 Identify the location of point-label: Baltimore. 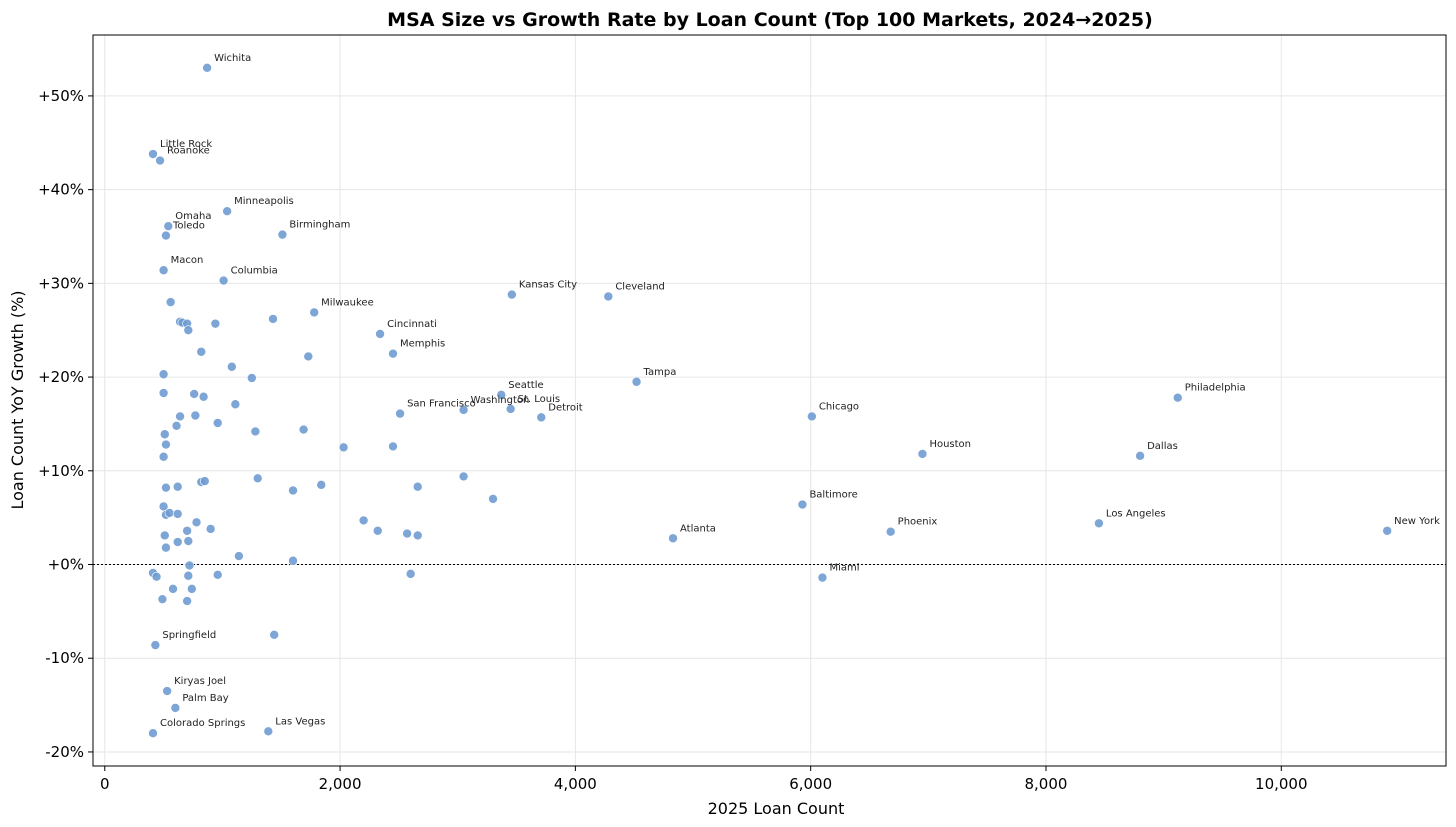
(833, 495).